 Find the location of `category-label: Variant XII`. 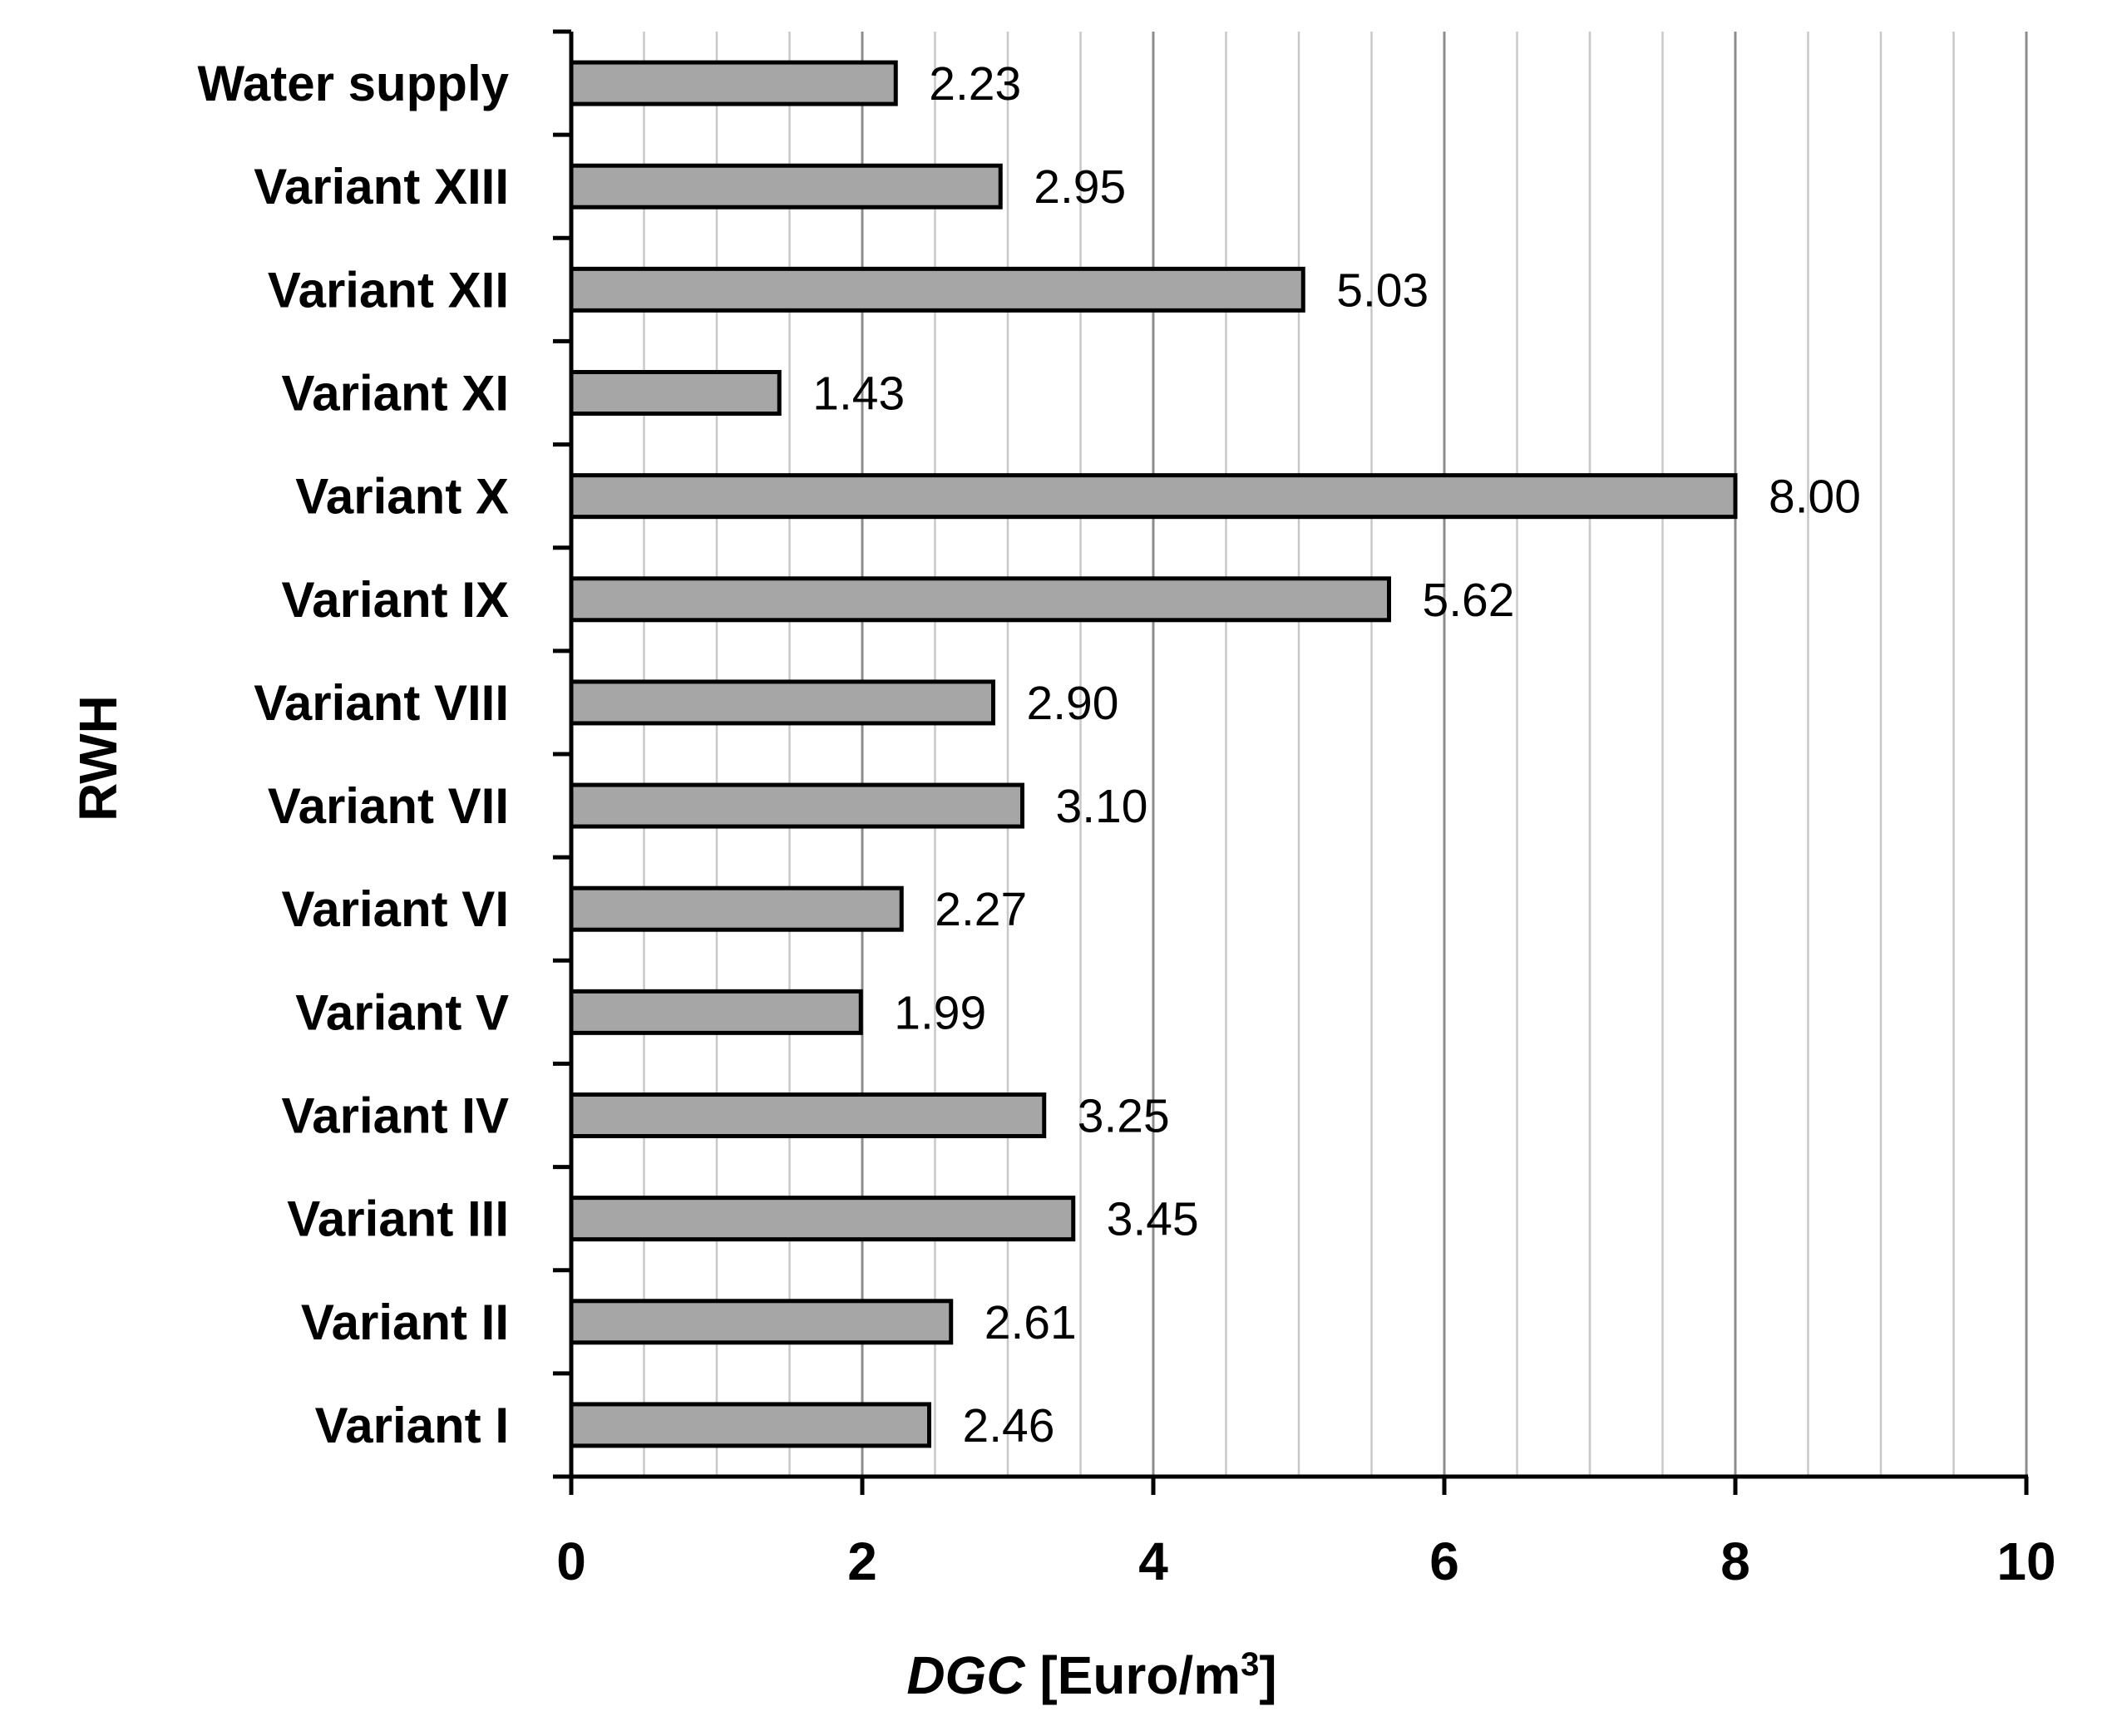

category-label: Variant XII is located at coordinates (389, 290).